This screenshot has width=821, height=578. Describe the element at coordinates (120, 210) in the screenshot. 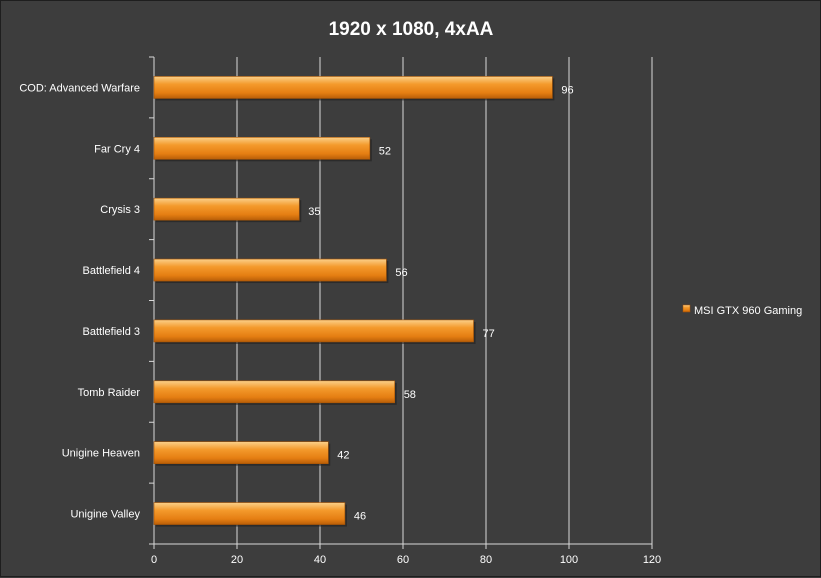

I see `category-label: Crysis 3` at that location.